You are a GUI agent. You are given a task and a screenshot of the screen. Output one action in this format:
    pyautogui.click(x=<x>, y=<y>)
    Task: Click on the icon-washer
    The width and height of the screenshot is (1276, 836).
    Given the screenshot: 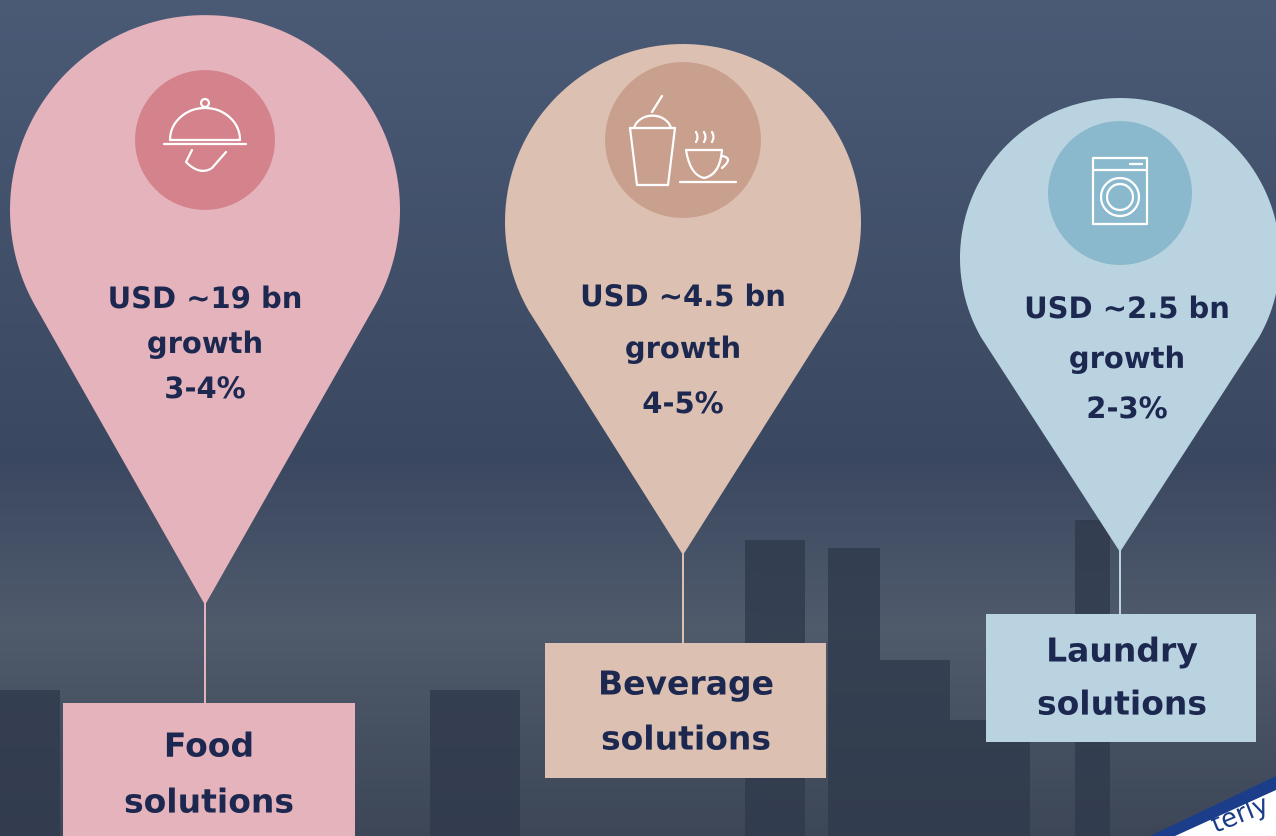 What is the action you would take?
    pyautogui.click(x=1120, y=191)
    